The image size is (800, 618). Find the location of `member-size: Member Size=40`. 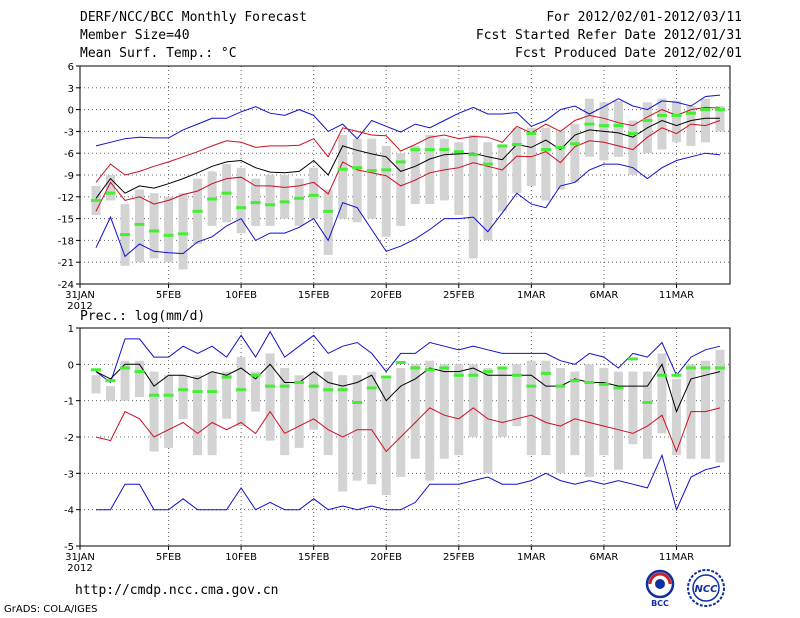

member-size: Member Size=40 is located at coordinates (135, 35).